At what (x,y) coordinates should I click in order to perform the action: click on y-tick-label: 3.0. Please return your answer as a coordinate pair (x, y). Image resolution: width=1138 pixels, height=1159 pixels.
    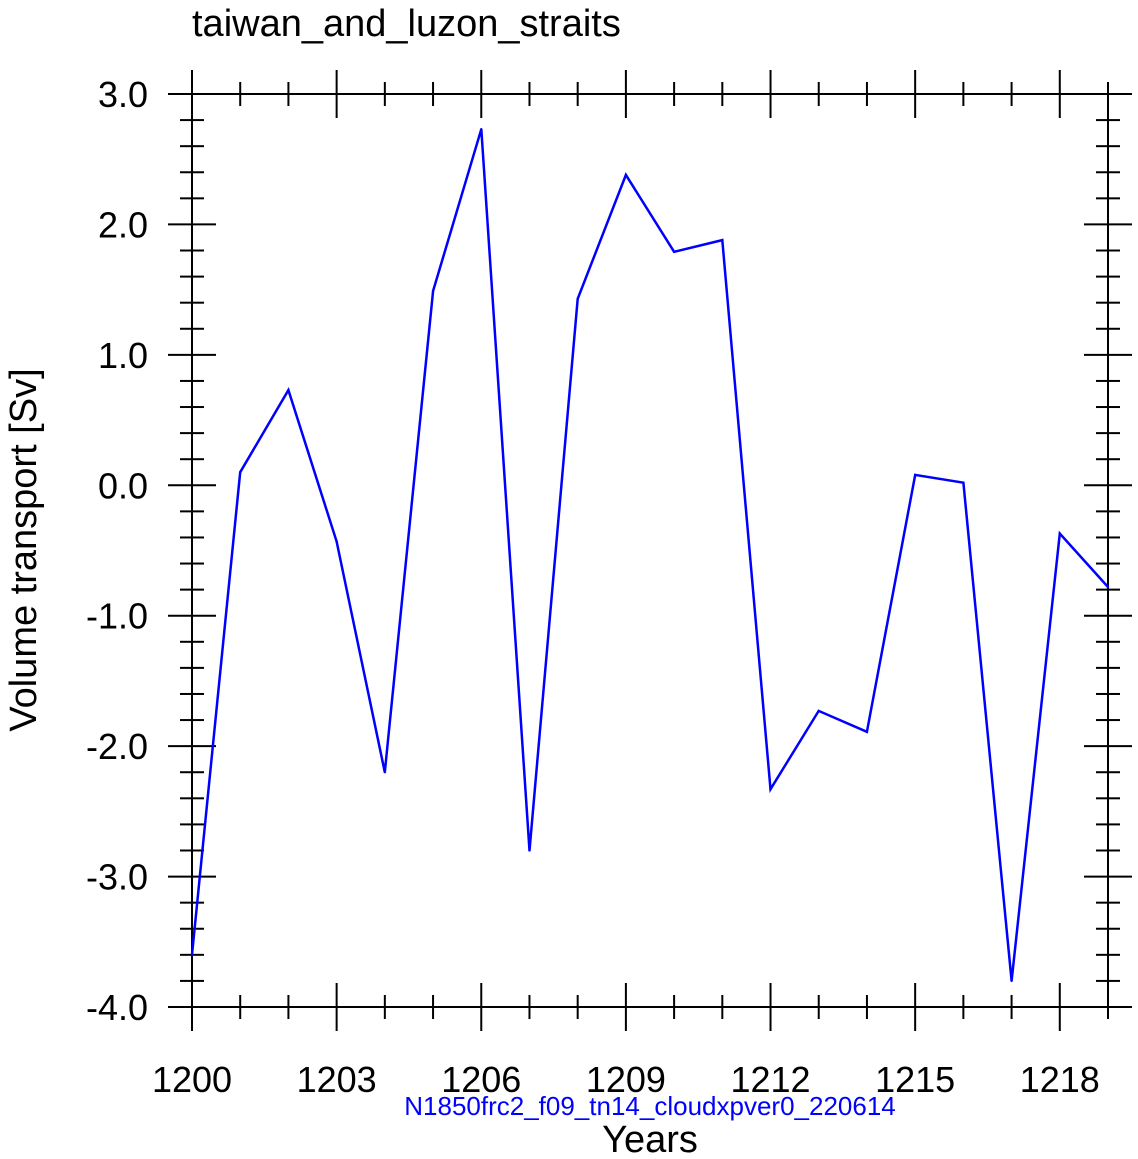
    Looking at the image, I should click on (123, 94).